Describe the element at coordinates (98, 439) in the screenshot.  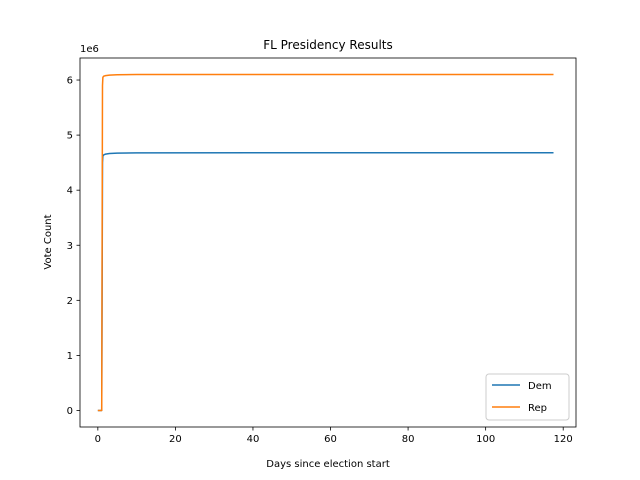
I see `x-tick-label: 0` at that location.